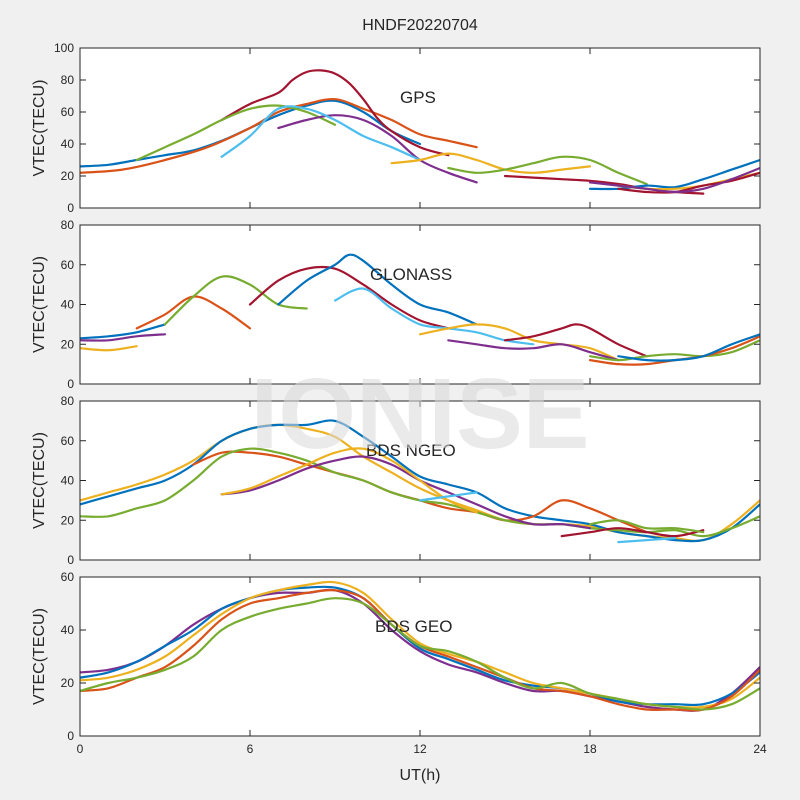 This screenshot has width=800, height=800. Describe the element at coordinates (418, 97) in the screenshot. I see `panel-annotation: GPS` at that location.